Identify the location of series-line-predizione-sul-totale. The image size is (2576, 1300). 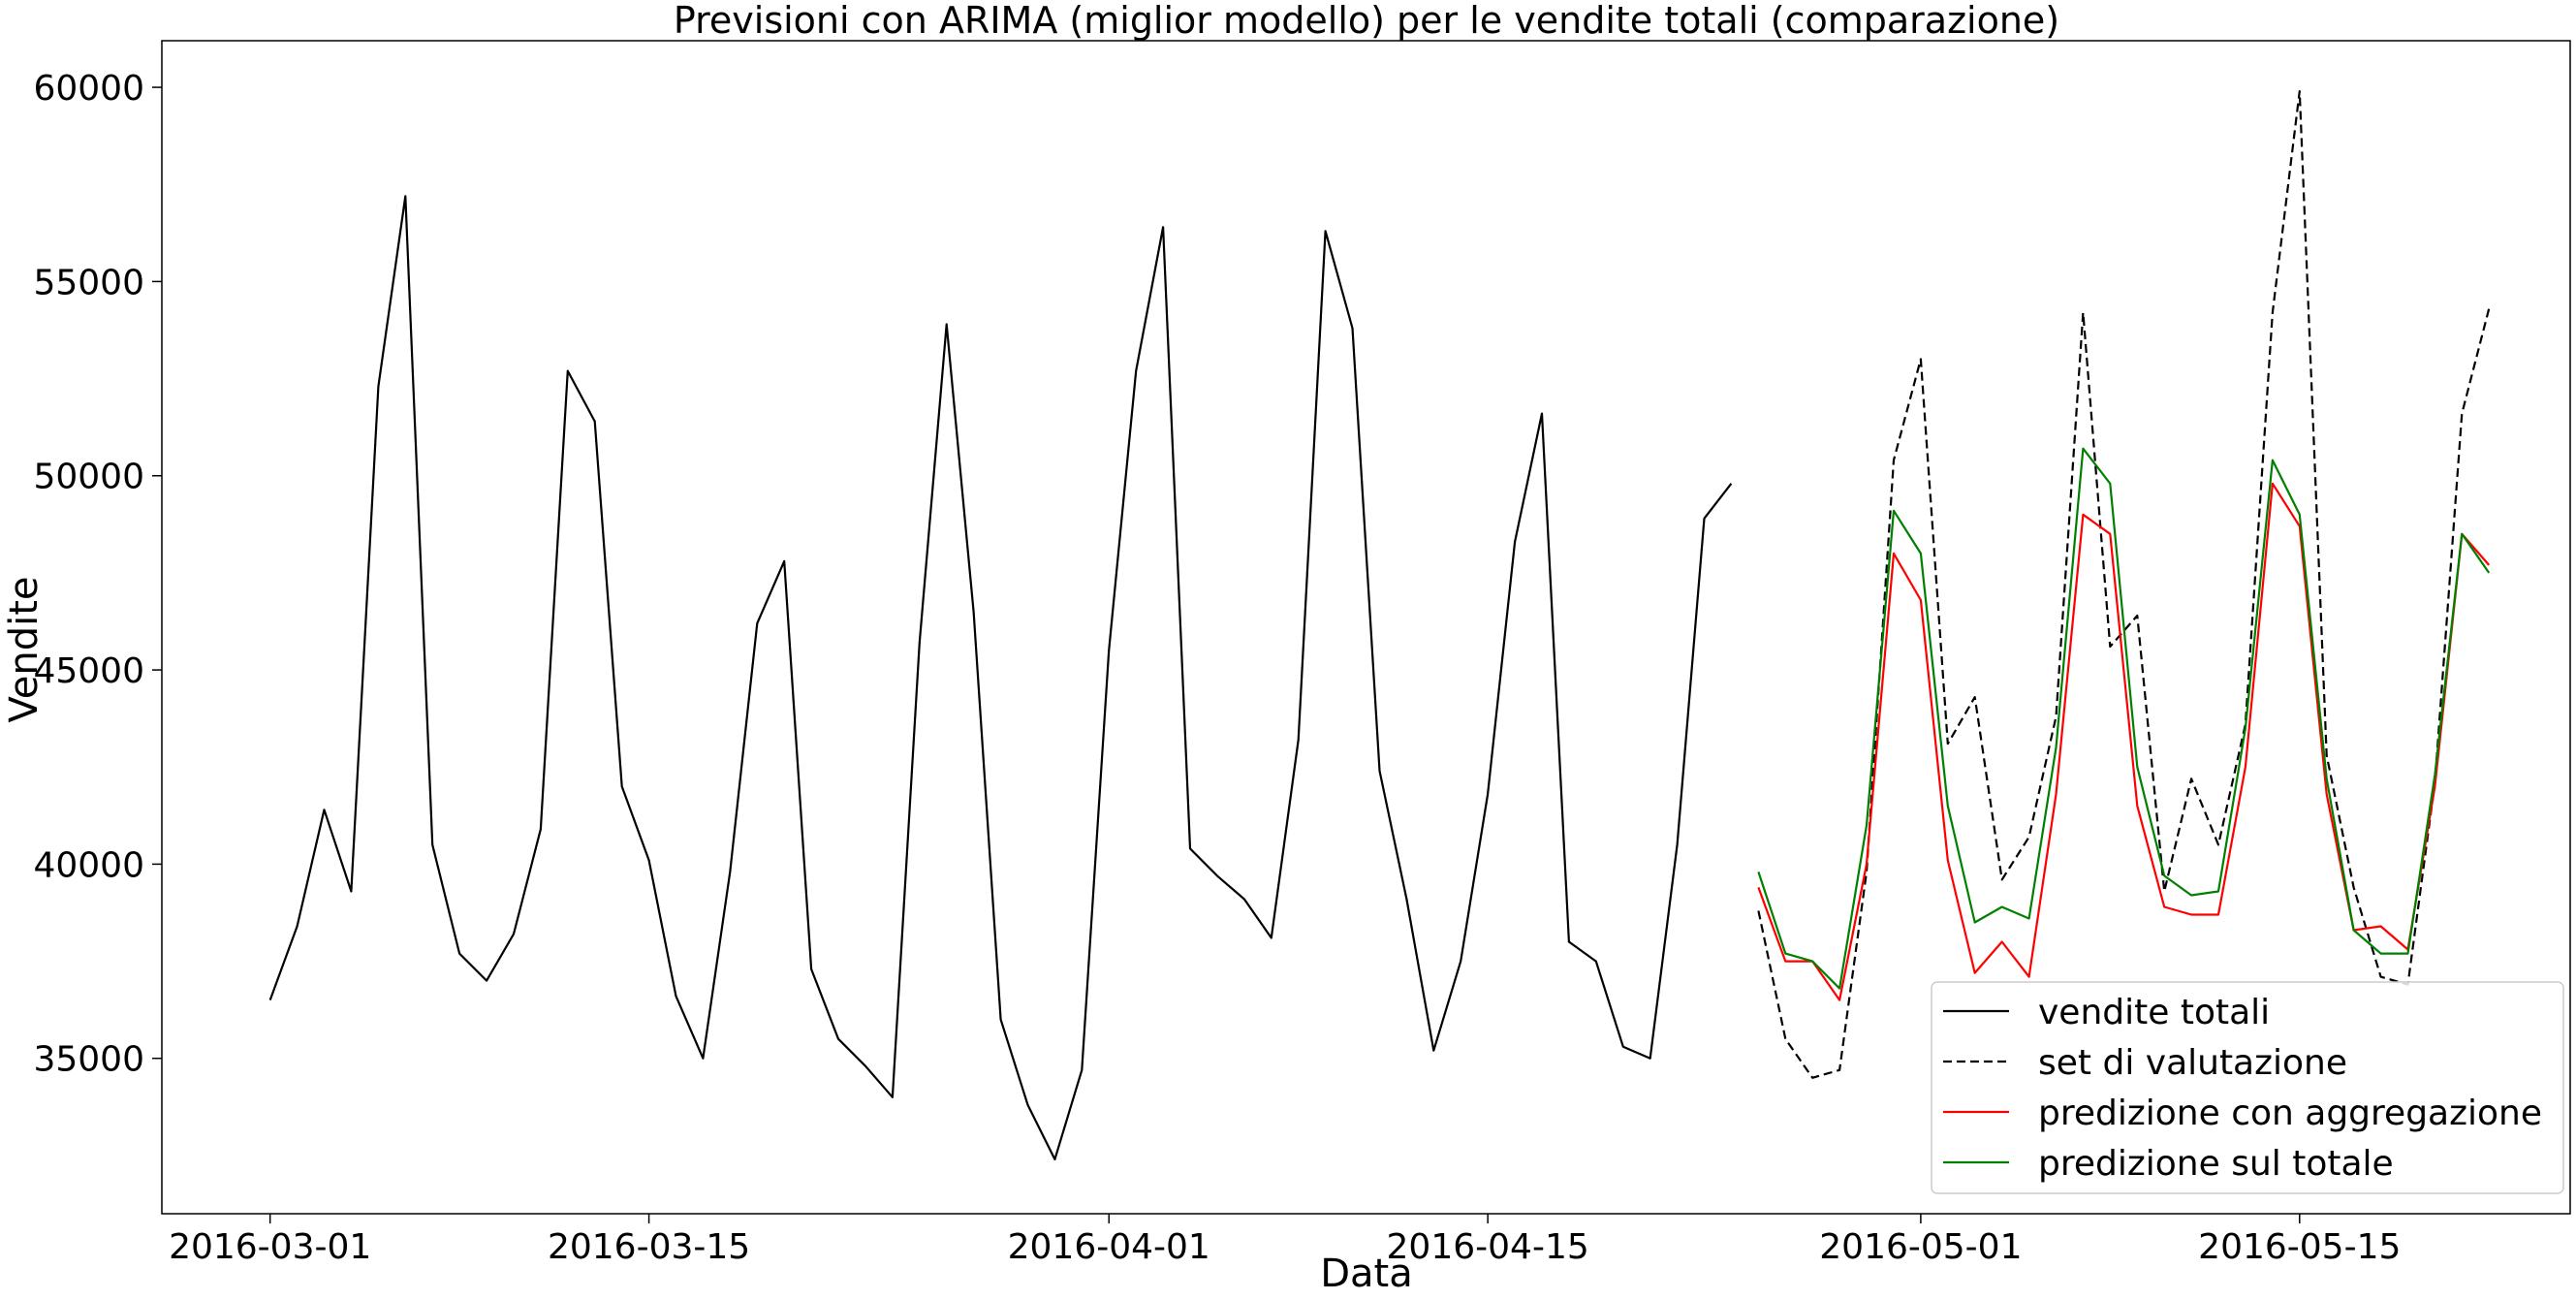
(2124, 718).